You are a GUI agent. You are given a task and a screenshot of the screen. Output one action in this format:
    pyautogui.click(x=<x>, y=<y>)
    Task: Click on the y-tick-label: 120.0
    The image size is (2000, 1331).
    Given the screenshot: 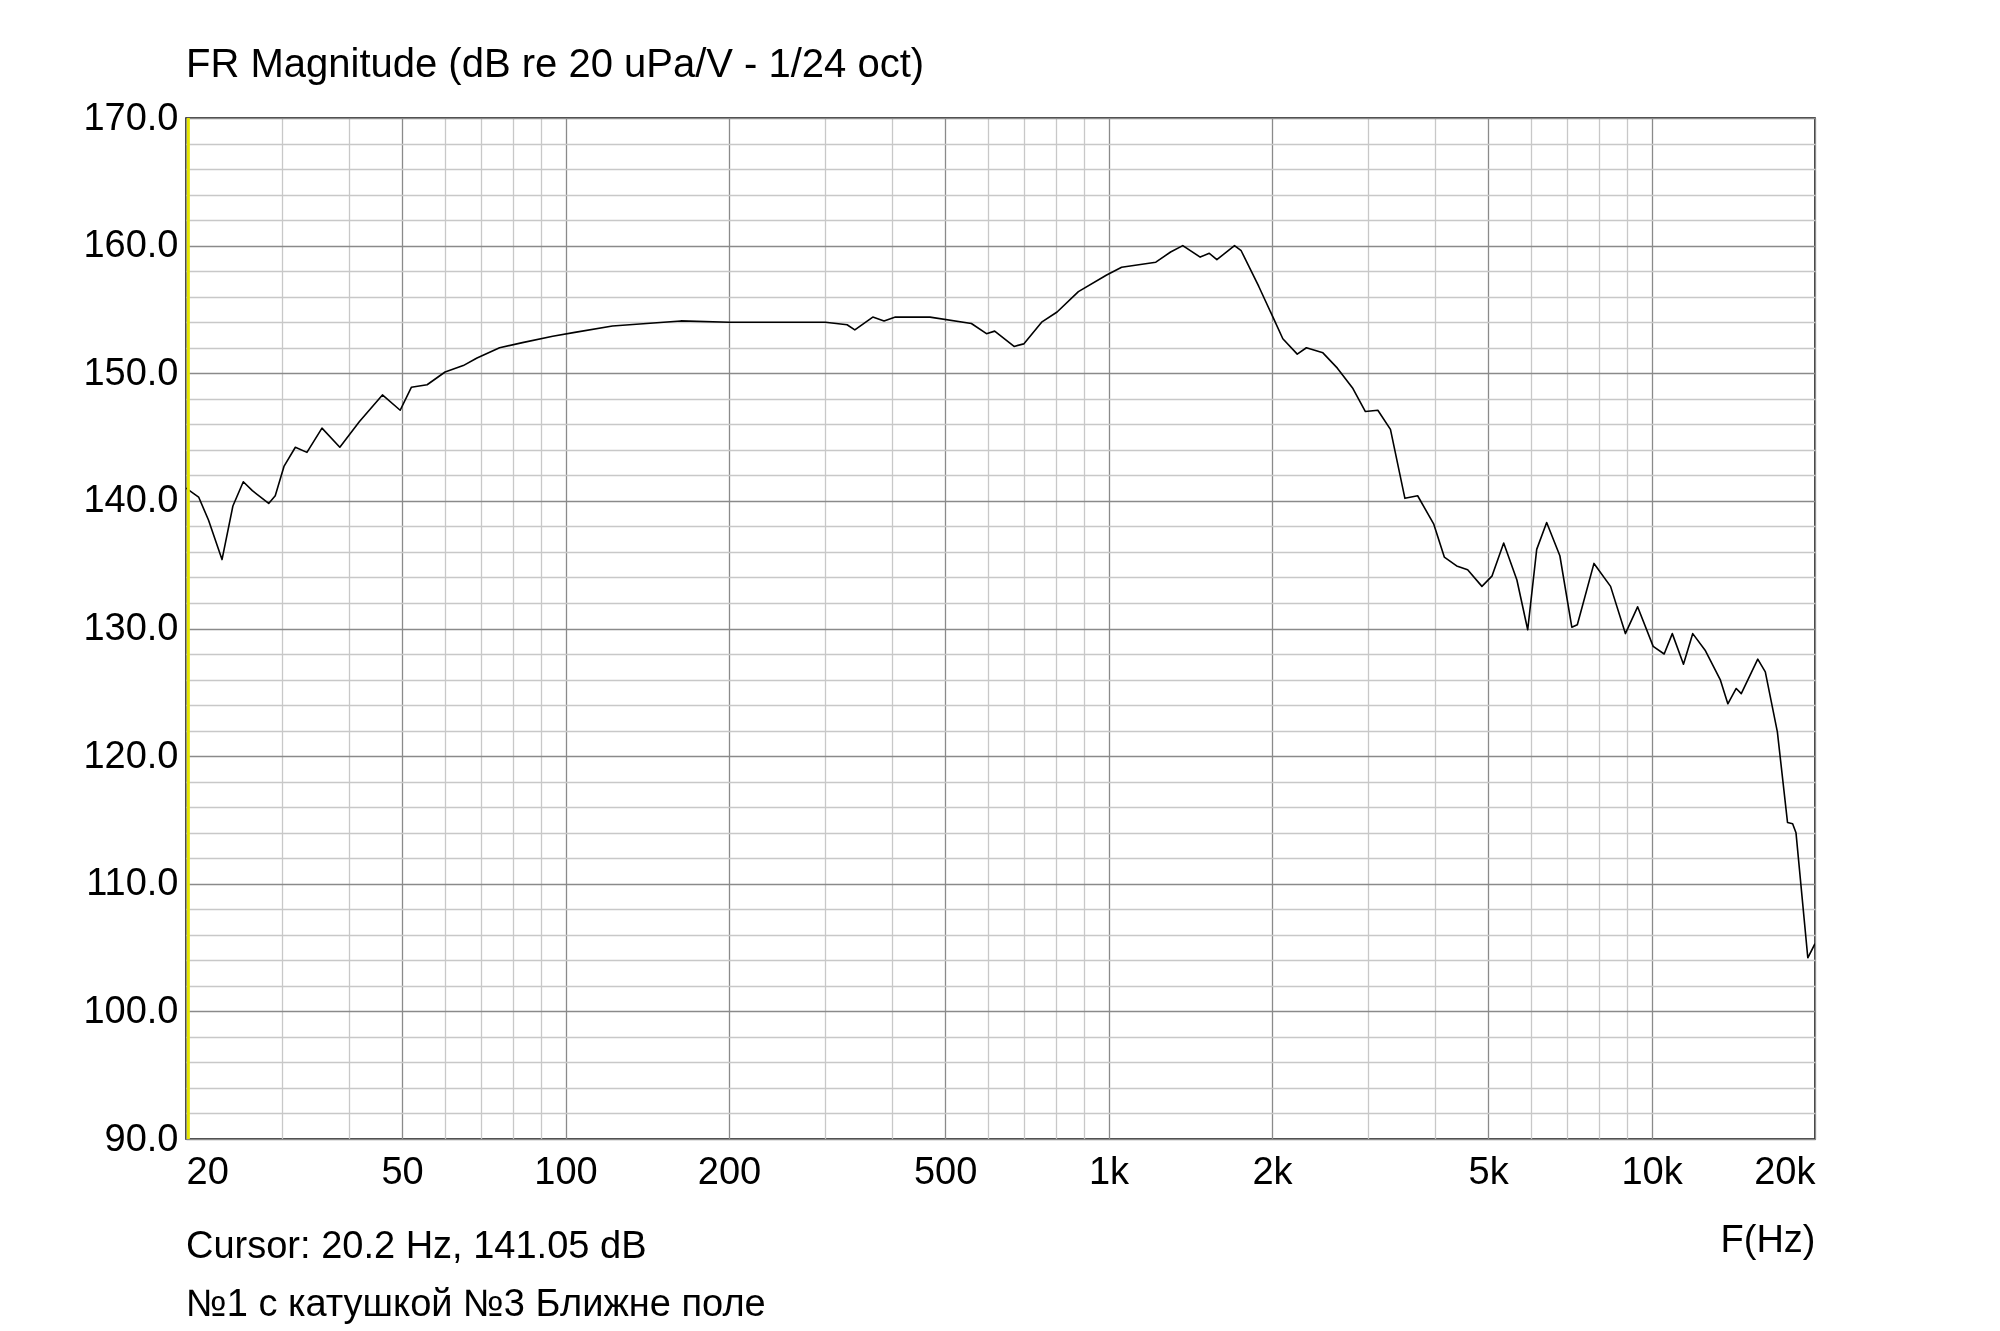 What is the action you would take?
    pyautogui.click(x=131, y=754)
    